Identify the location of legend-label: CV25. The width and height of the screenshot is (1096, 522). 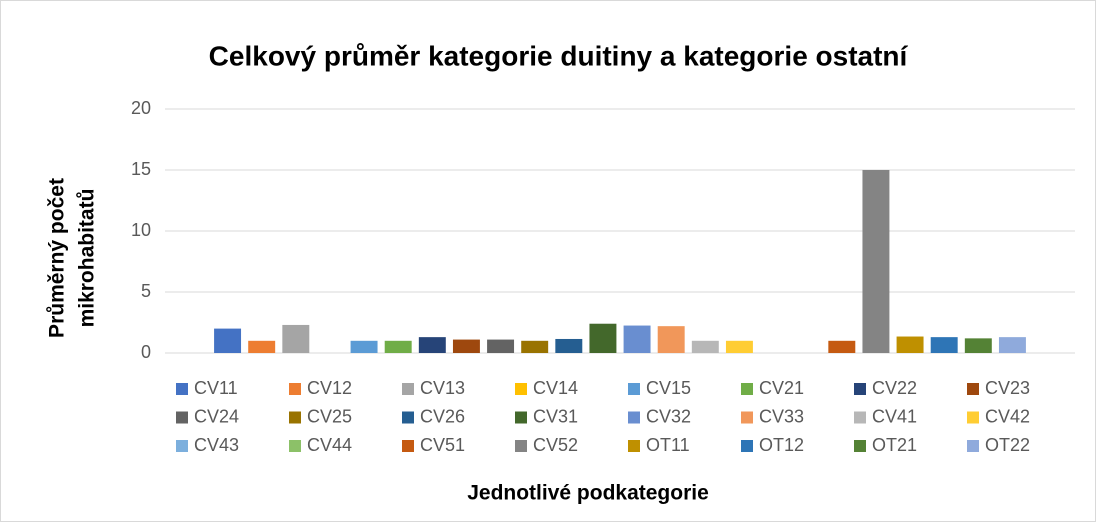
(329, 416).